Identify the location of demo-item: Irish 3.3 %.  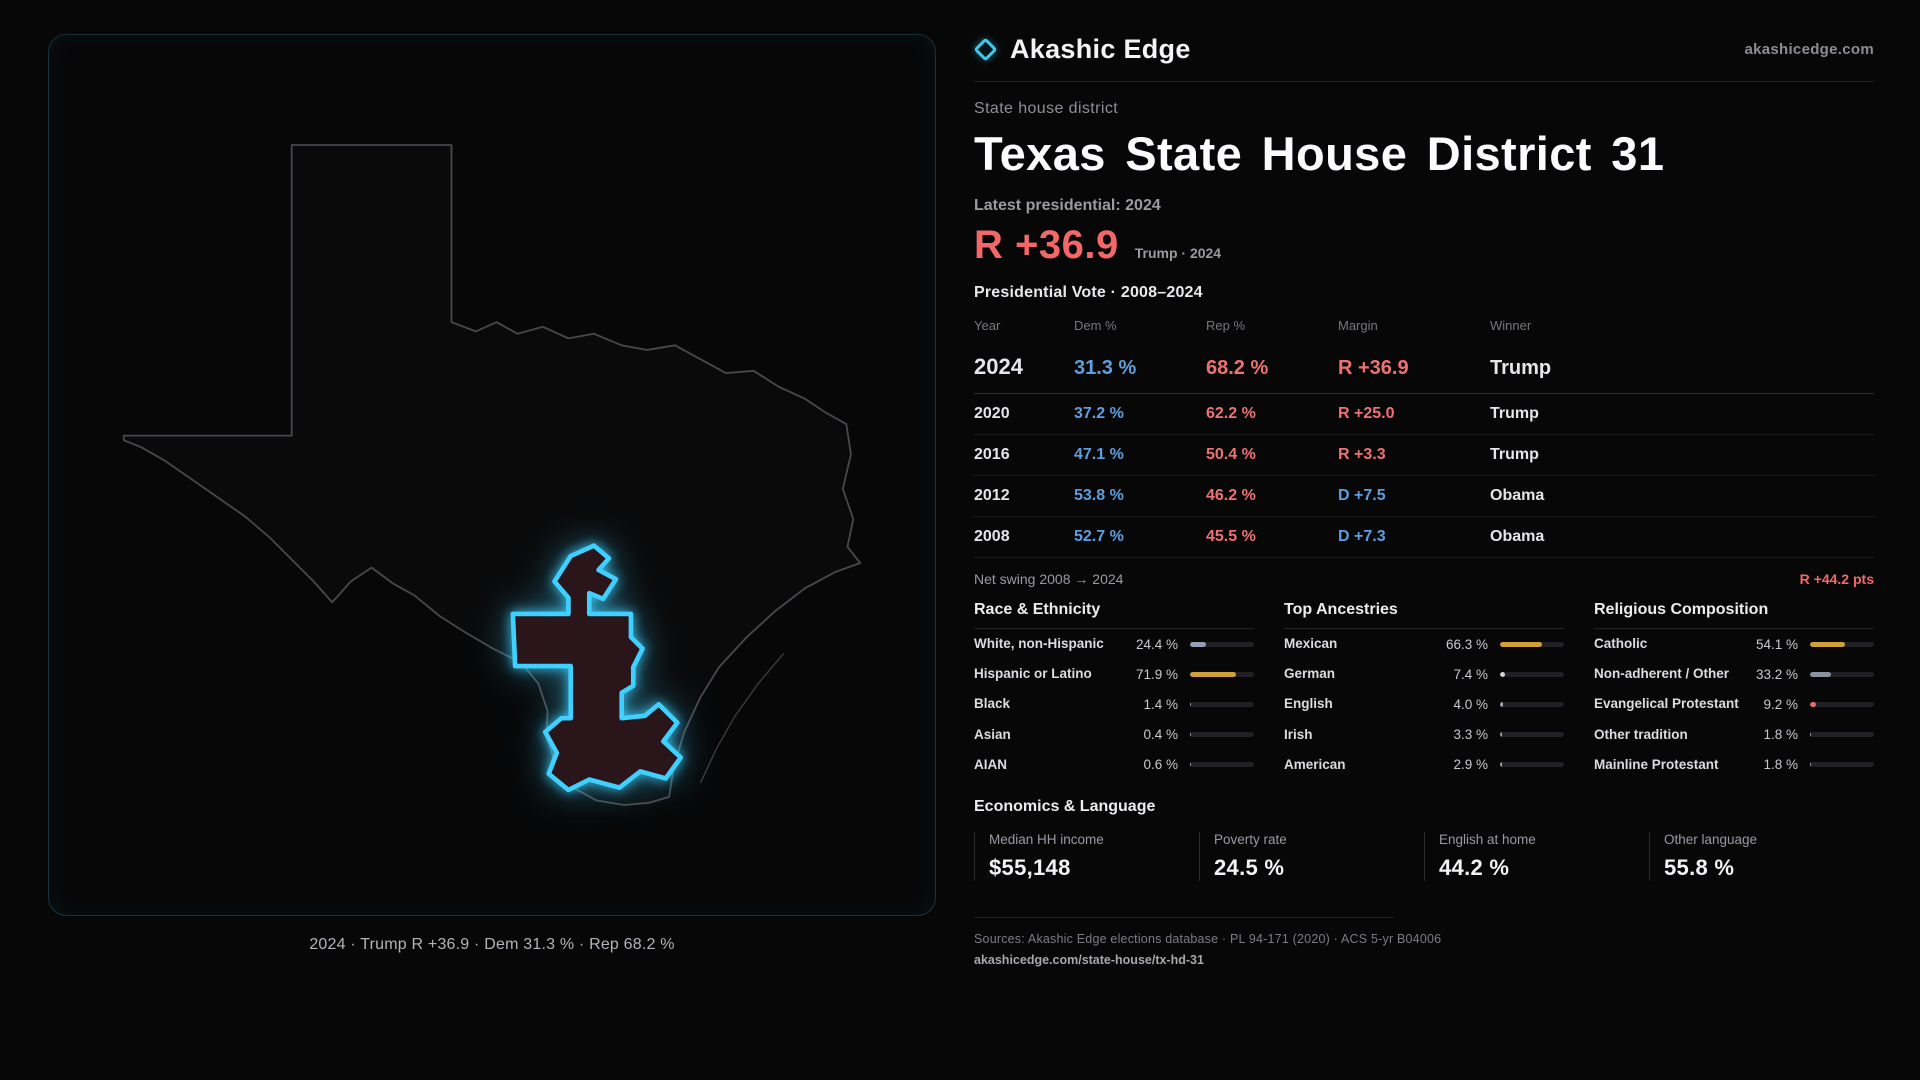
(1424, 735).